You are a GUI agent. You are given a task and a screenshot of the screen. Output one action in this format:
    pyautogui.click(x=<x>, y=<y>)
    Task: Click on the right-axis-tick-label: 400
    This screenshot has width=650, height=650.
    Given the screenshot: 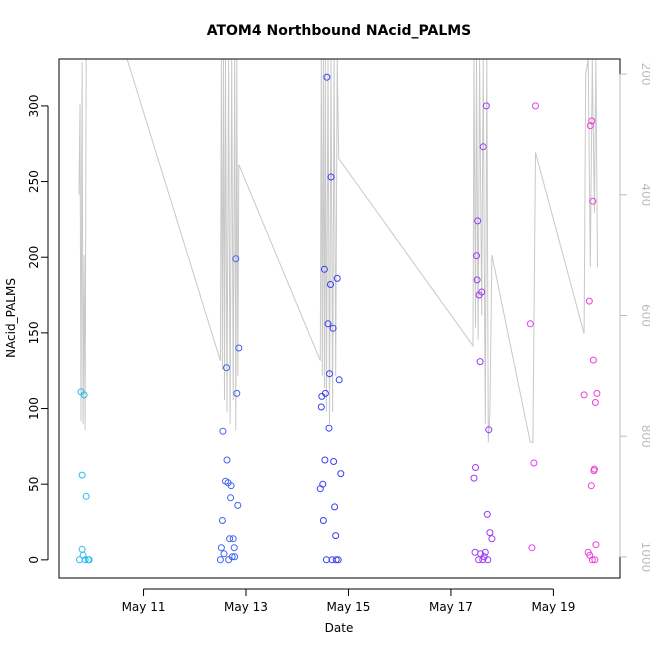 What is the action you would take?
    pyautogui.click(x=644, y=194)
    